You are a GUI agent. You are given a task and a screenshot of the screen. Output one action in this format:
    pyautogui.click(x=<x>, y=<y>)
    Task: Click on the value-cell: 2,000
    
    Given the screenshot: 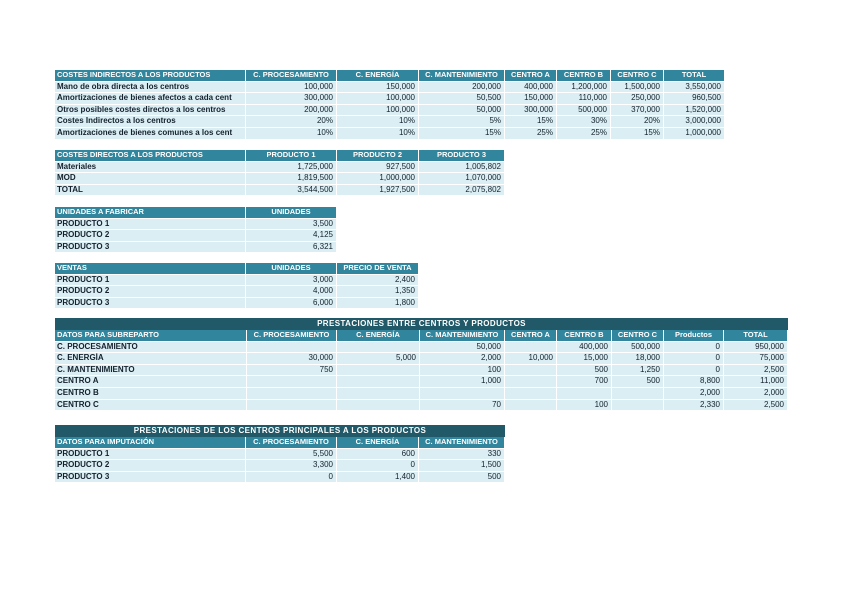 What is the action you would take?
    pyautogui.click(x=462, y=359)
    